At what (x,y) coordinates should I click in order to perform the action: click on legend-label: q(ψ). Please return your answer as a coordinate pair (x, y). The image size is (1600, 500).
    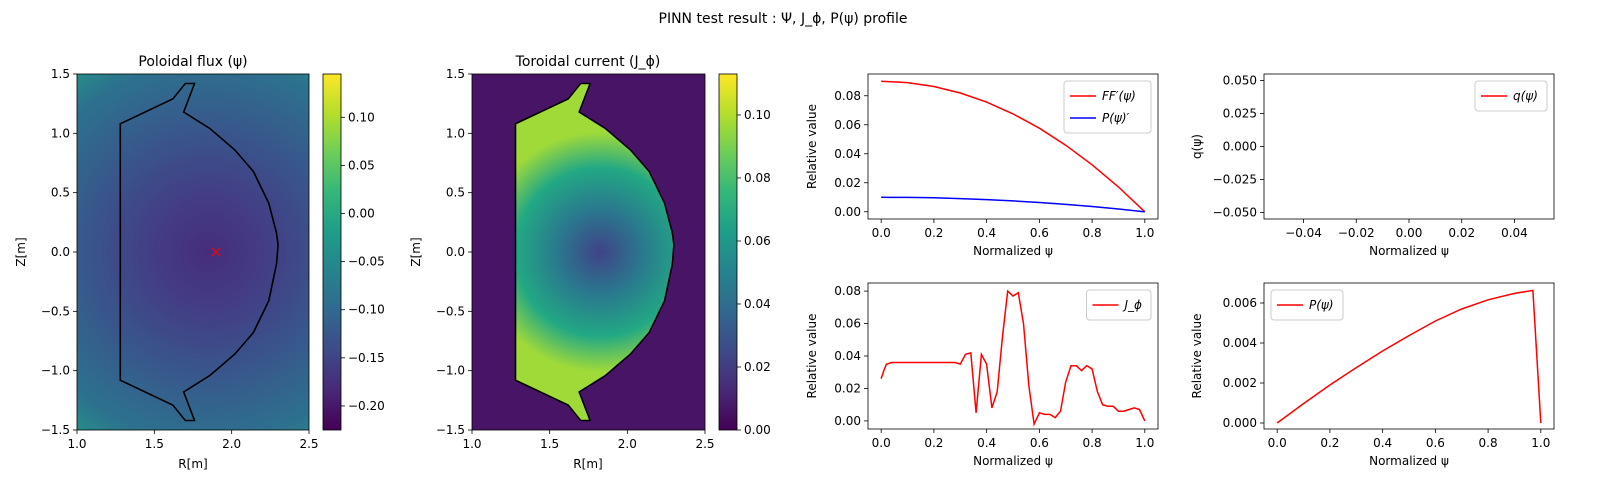
    Looking at the image, I should click on (1525, 96).